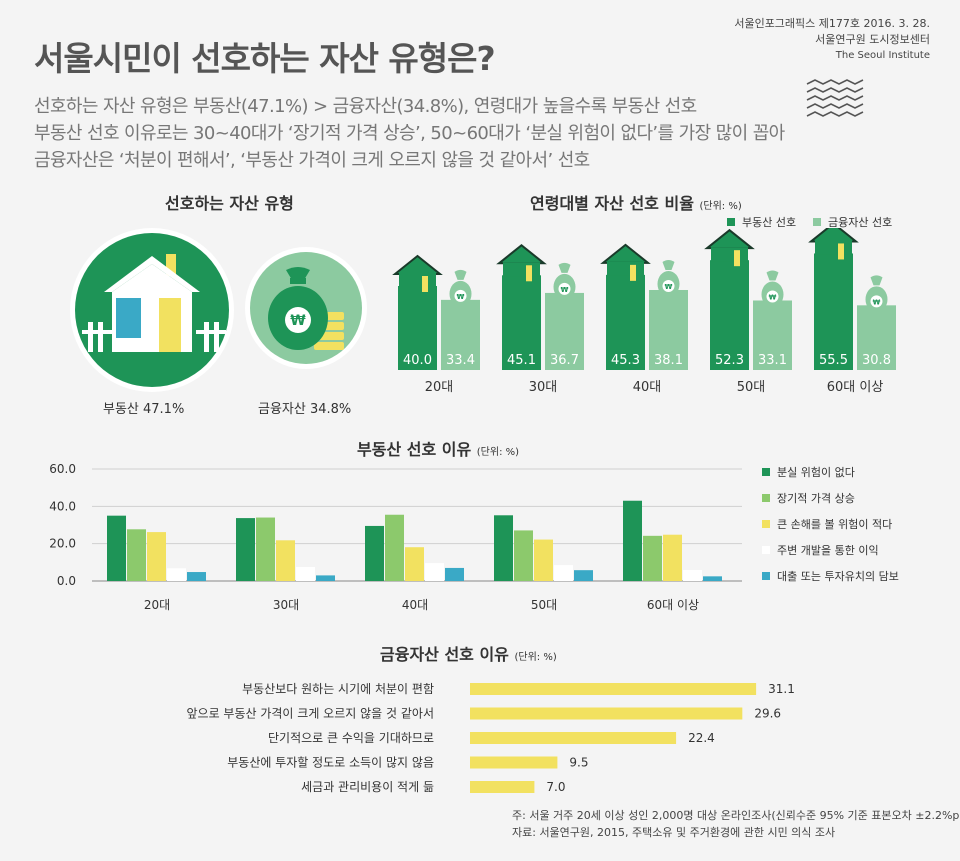 This screenshot has width=960, height=861. What do you see at coordinates (781, 689) in the screenshot?
I see `value-label: 31.1` at bounding box center [781, 689].